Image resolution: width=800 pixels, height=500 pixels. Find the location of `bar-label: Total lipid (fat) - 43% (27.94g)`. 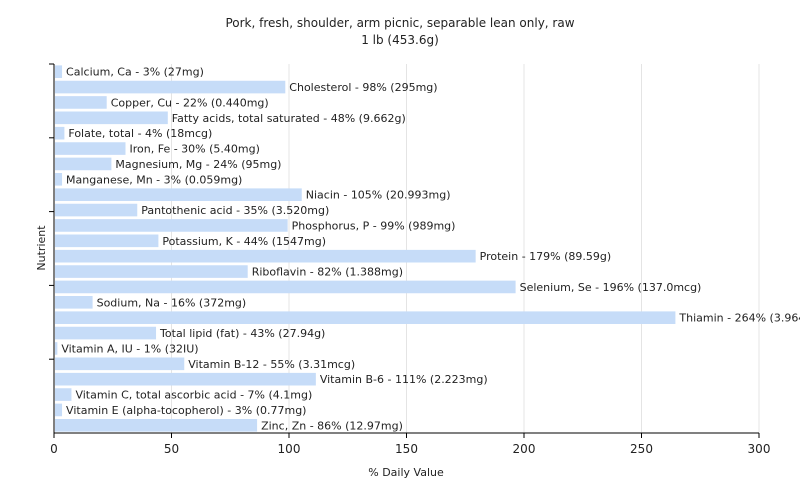

bar-label: Total lipid (fat) - 43% (27.94g) is located at coordinates (242, 333).